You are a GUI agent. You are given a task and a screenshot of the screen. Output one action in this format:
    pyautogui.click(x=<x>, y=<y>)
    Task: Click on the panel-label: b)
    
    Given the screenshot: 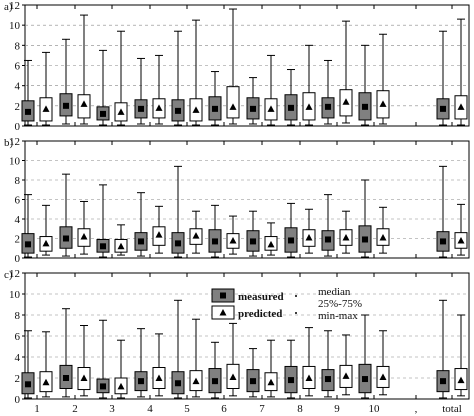 What is the action you would take?
    pyautogui.click(x=9, y=143)
    